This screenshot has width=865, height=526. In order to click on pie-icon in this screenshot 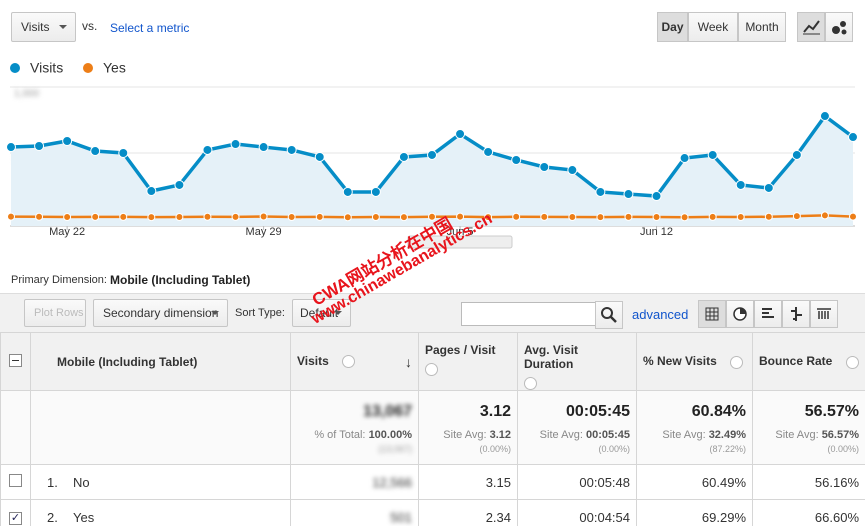, I will do `click(740, 314)`.